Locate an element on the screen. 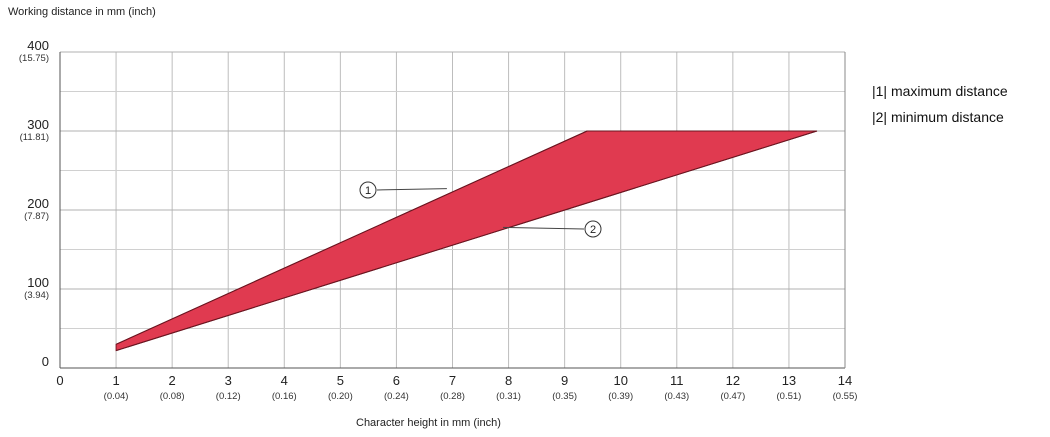 This screenshot has width=1050, height=437. x-tick-sublabel: (0.20) is located at coordinates (340, 396).